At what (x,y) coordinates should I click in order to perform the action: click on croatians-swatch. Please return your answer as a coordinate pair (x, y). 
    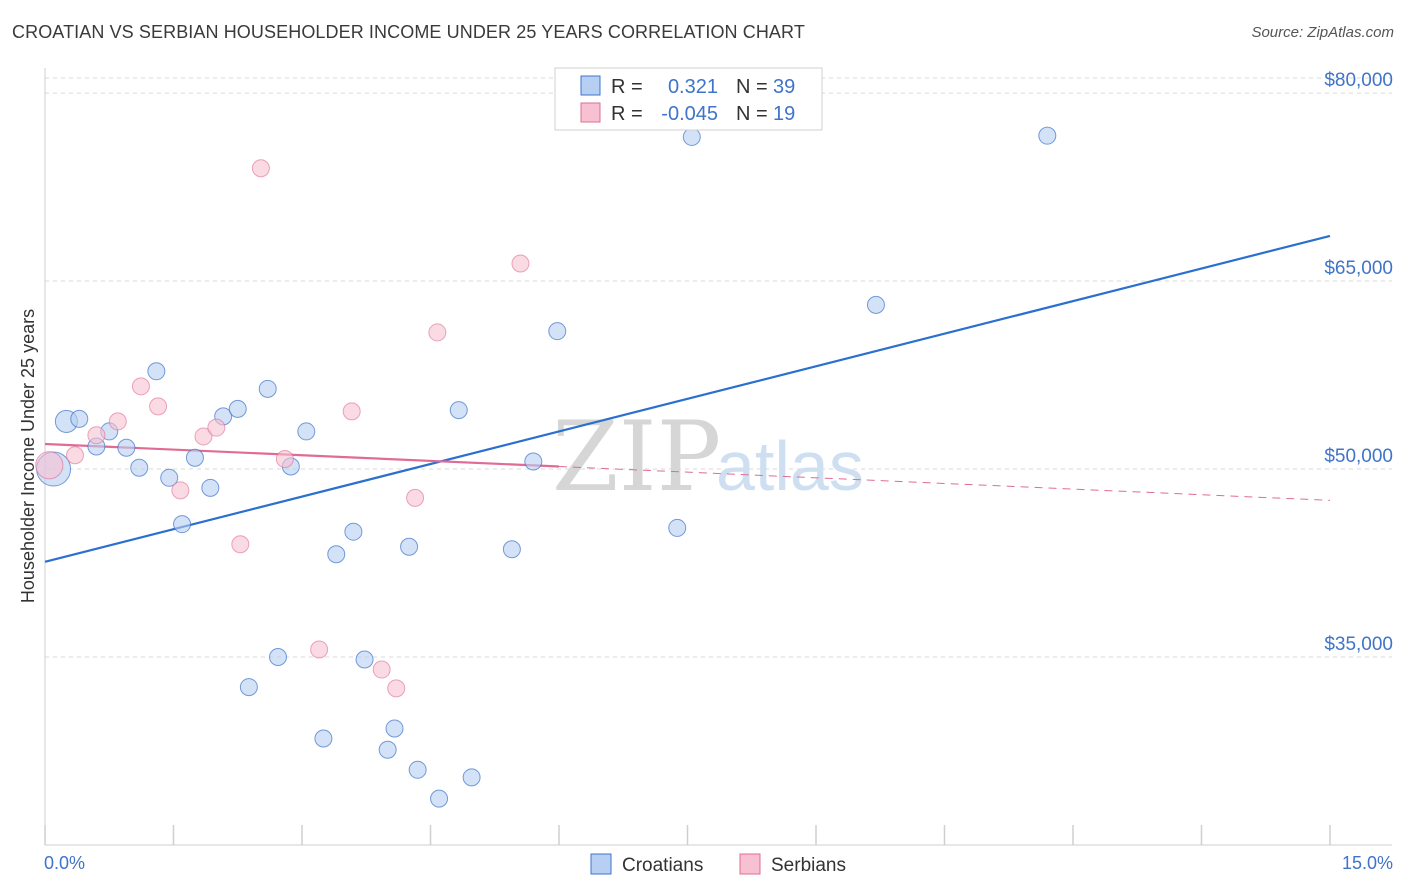
    Looking at the image, I should click on (590, 85).